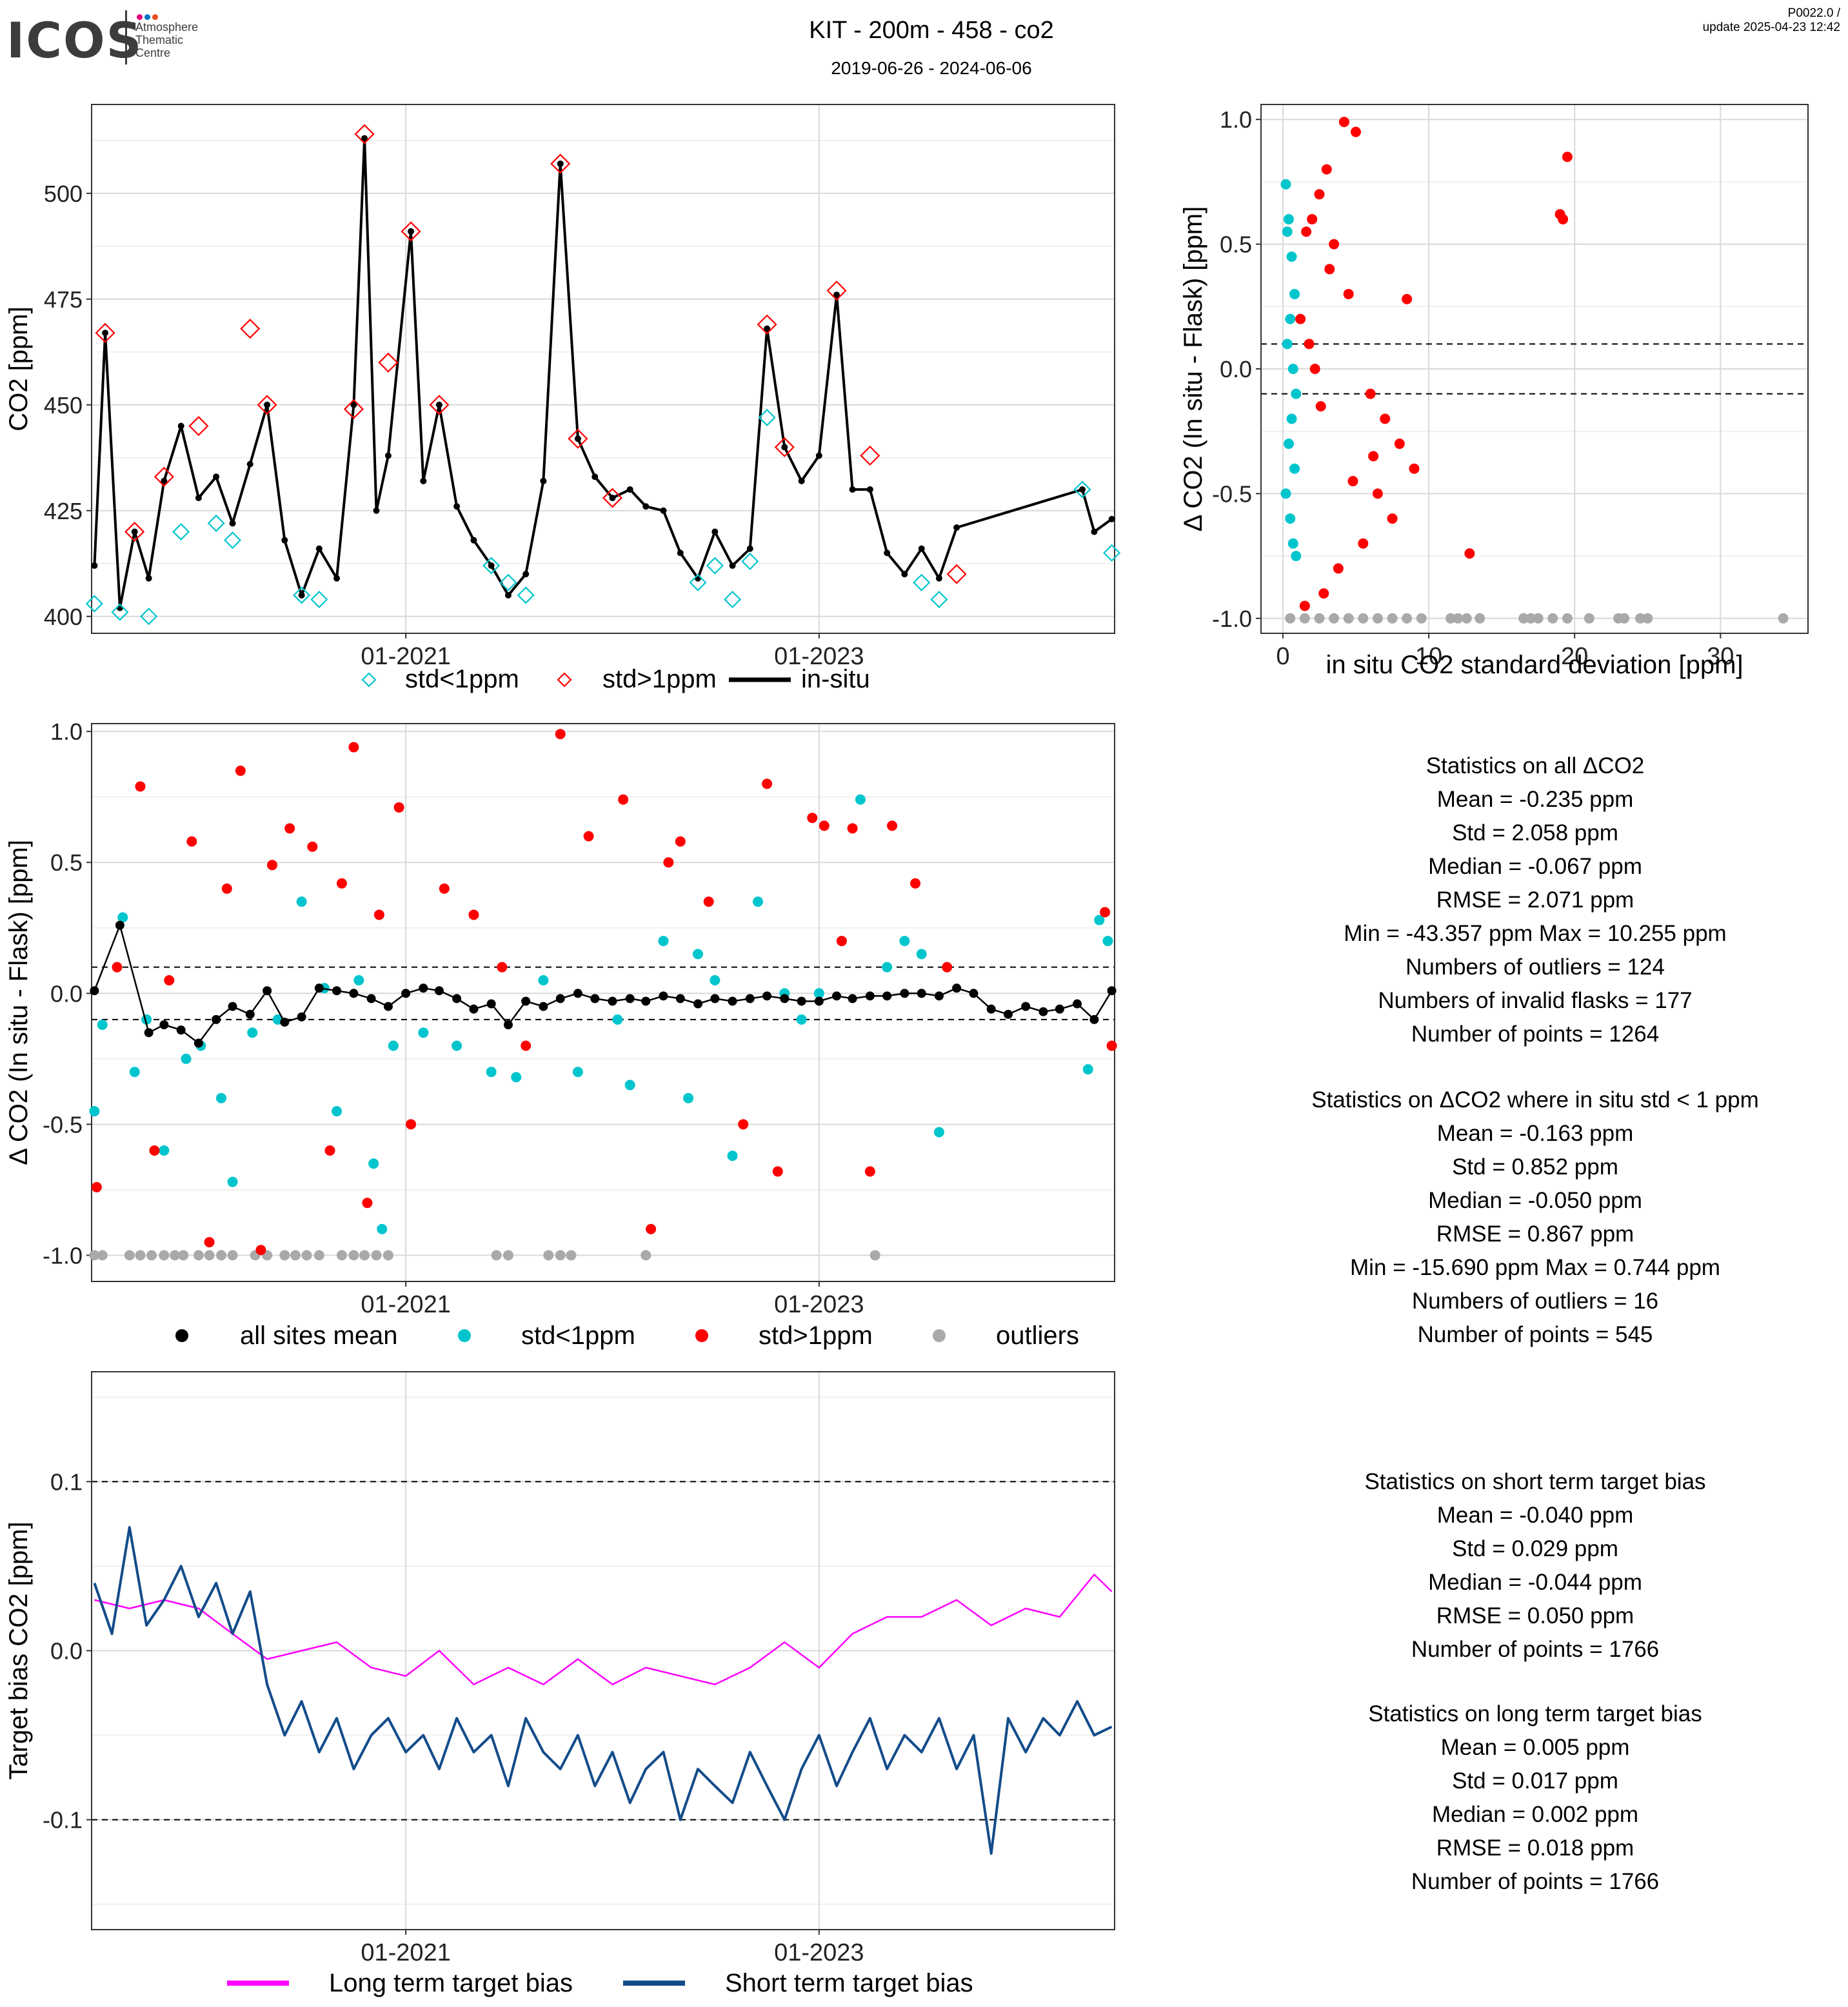  I want to click on logo-dot, so click(140, 17).